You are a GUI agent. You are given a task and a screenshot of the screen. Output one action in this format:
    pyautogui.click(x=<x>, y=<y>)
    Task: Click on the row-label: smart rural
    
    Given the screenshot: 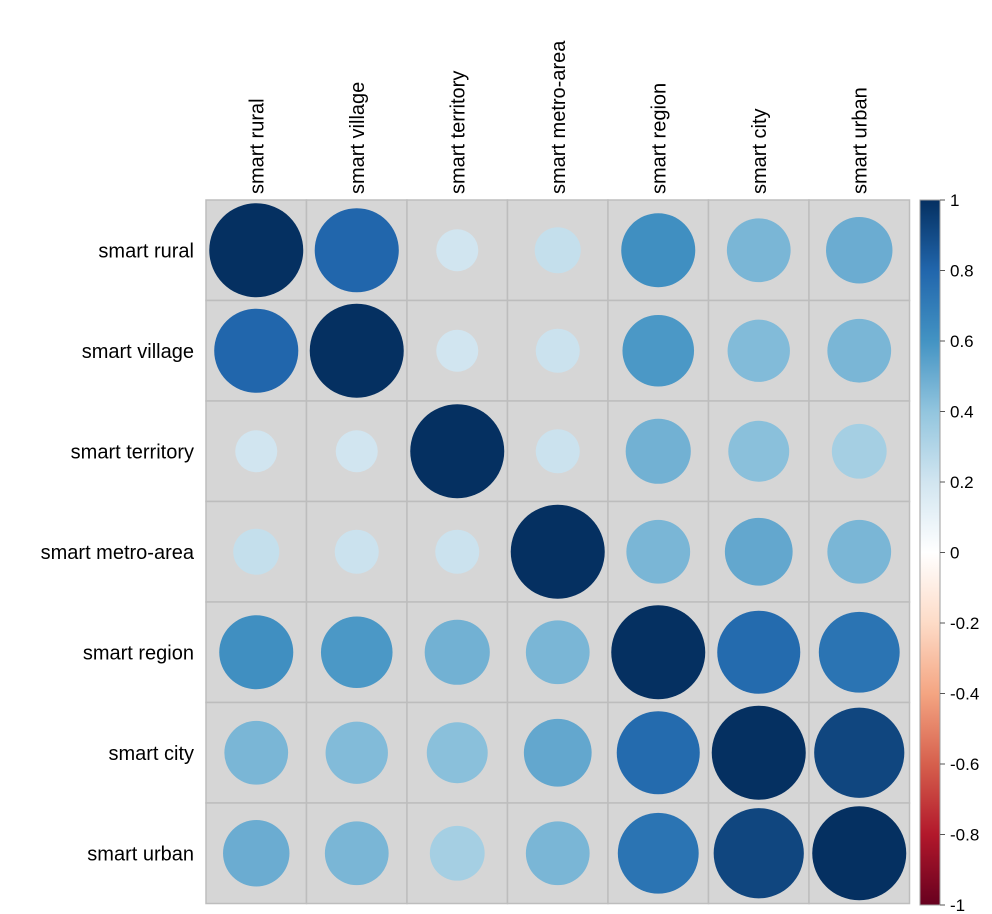 What is the action you would take?
    pyautogui.click(x=146, y=251)
    